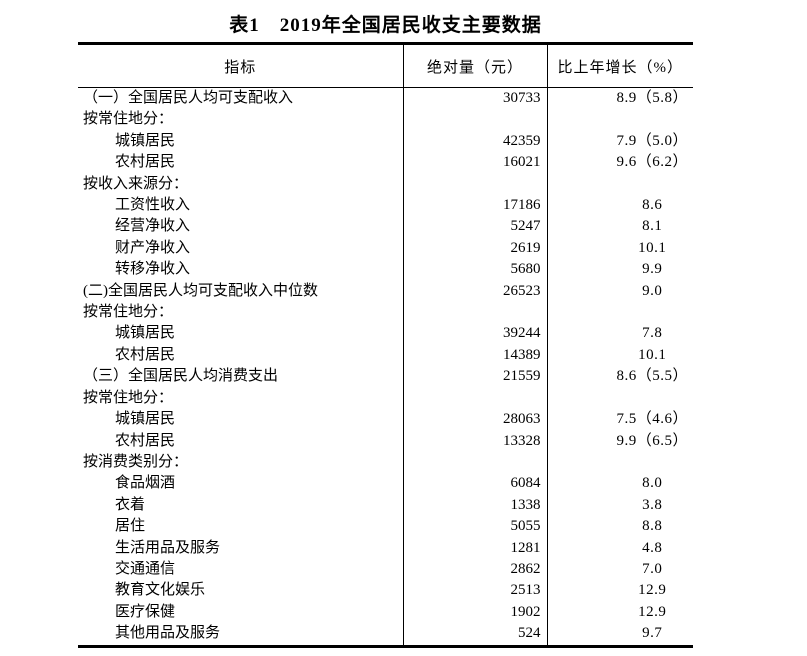 The image size is (807, 656). What do you see at coordinates (619, 291) in the screenshot?
I see `growth-value-cell: 9.0` at bounding box center [619, 291].